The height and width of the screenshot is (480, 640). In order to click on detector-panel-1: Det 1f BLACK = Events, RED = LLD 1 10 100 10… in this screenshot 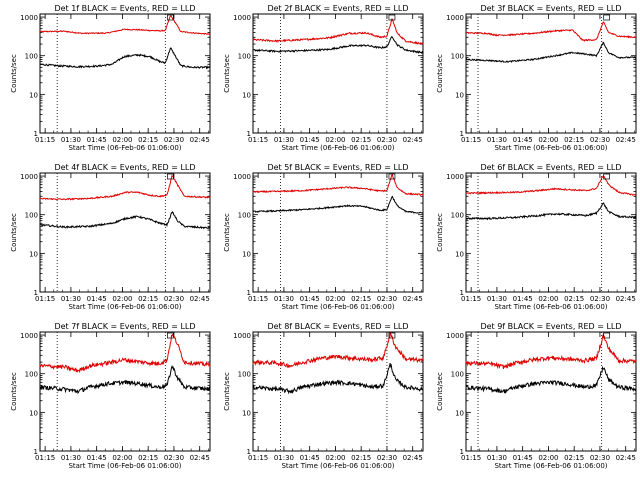, I will do `click(110, 78)`.